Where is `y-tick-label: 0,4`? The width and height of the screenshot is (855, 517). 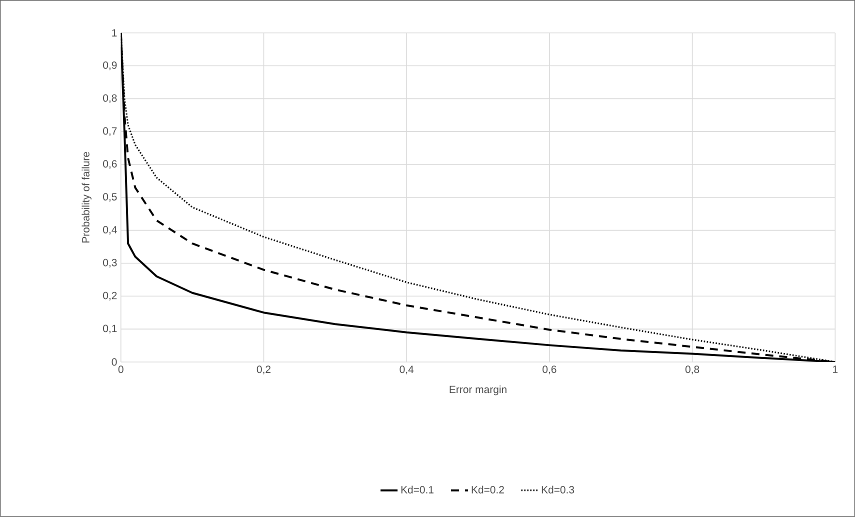 y-tick-label: 0,4 is located at coordinates (110, 230).